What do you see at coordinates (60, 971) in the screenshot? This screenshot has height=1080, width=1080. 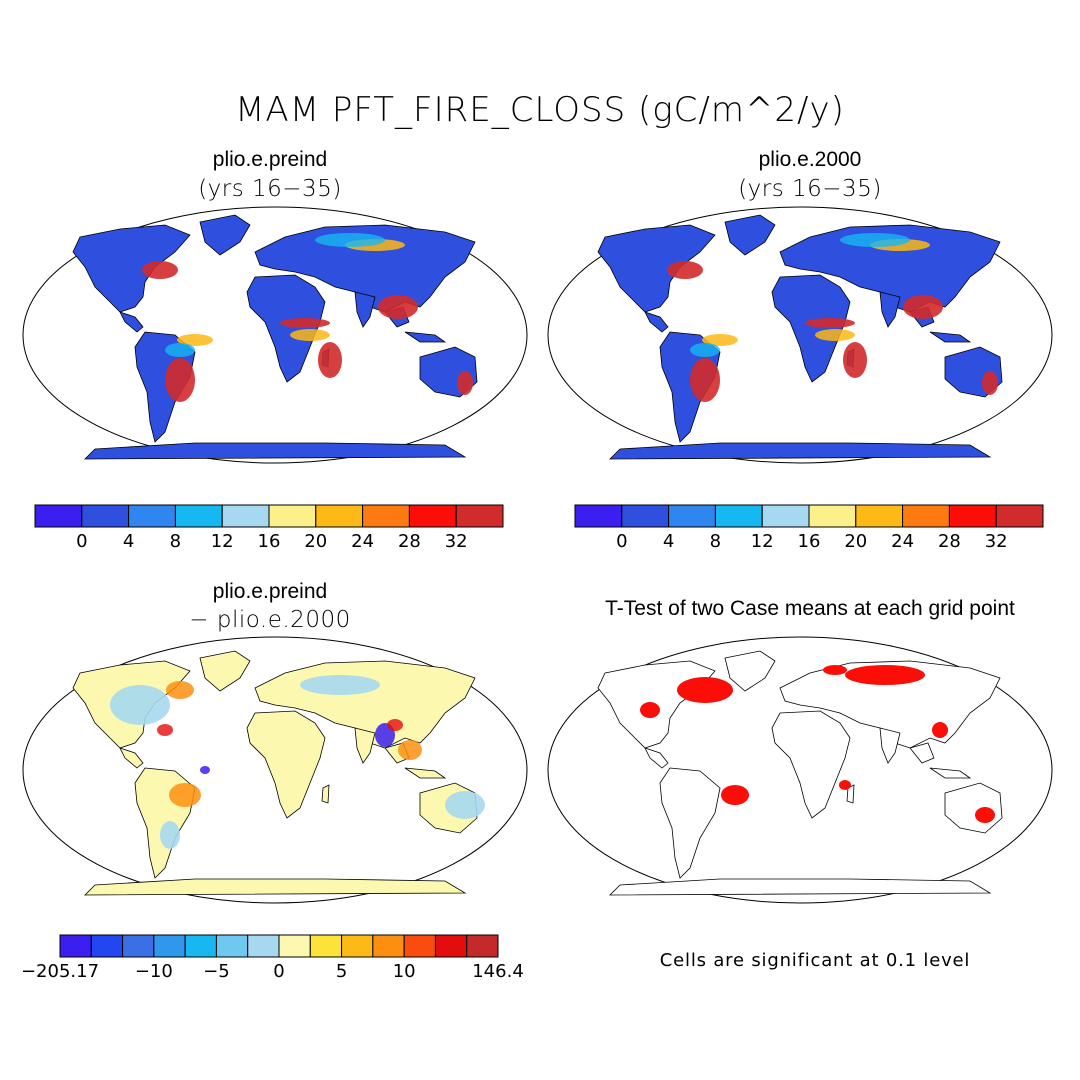 I see `colorbar-3-tick-label: −205.17` at bounding box center [60, 971].